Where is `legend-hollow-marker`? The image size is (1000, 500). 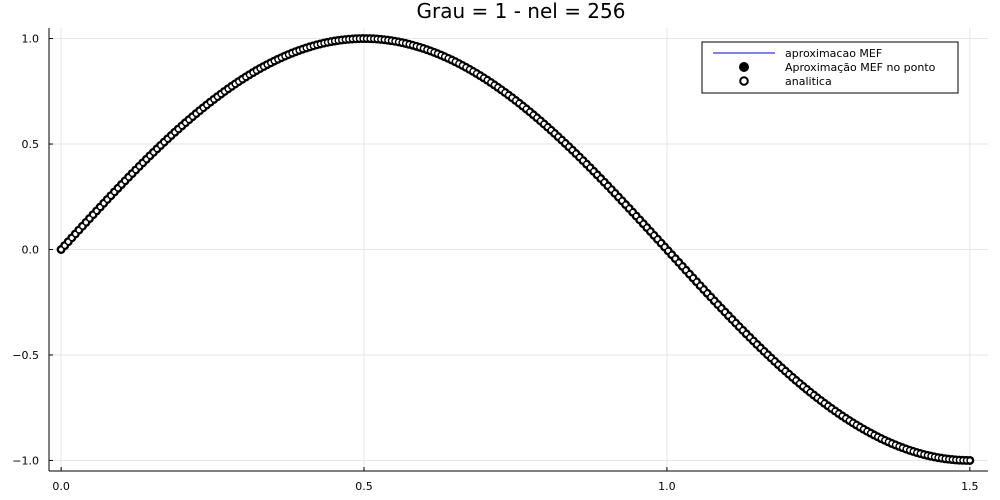 legend-hollow-marker is located at coordinates (744, 81).